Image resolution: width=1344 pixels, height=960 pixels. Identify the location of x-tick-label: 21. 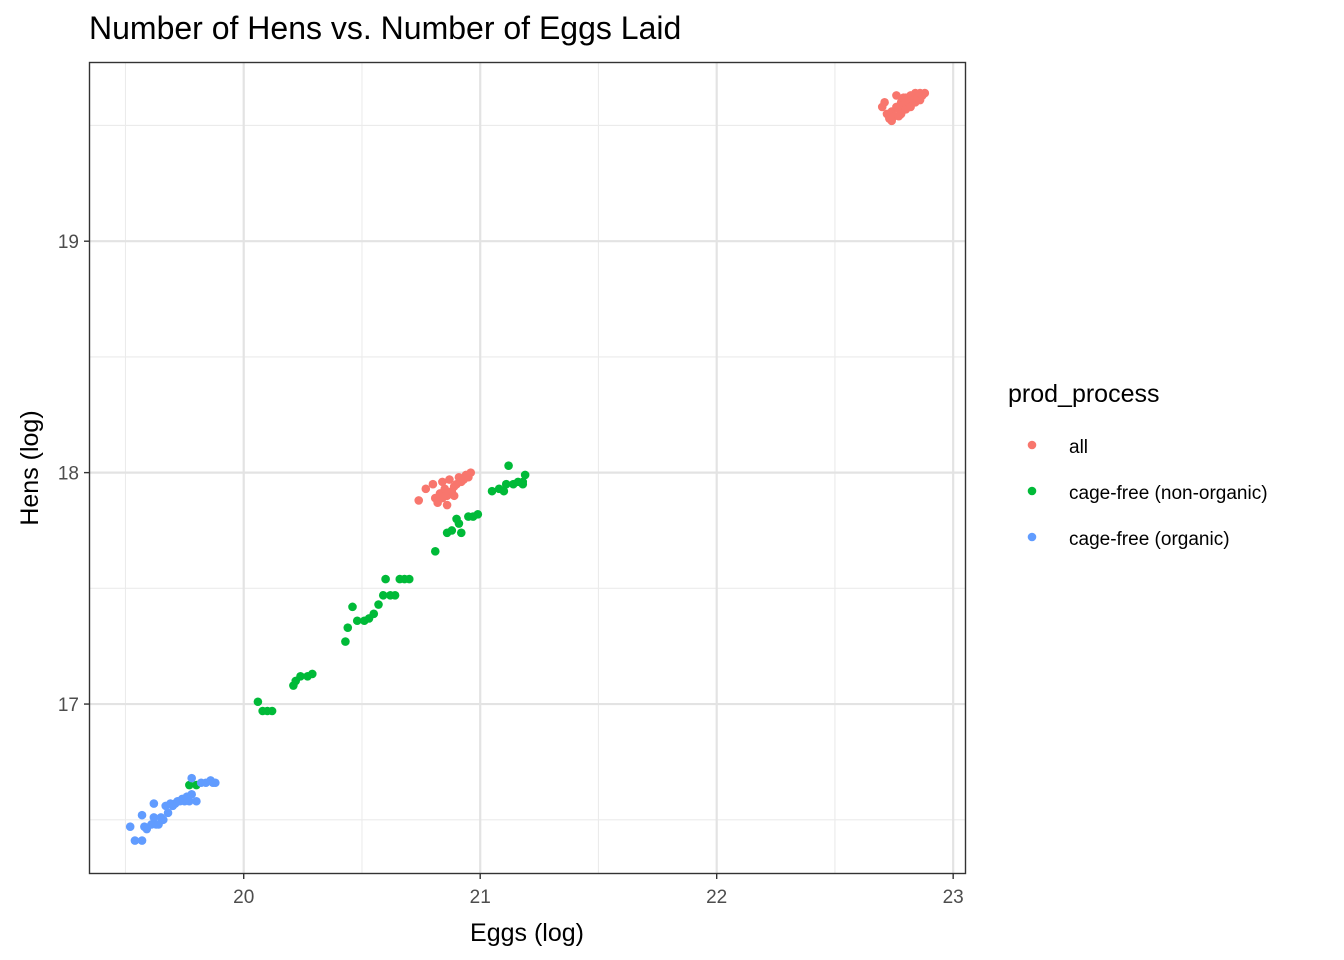
(480, 897).